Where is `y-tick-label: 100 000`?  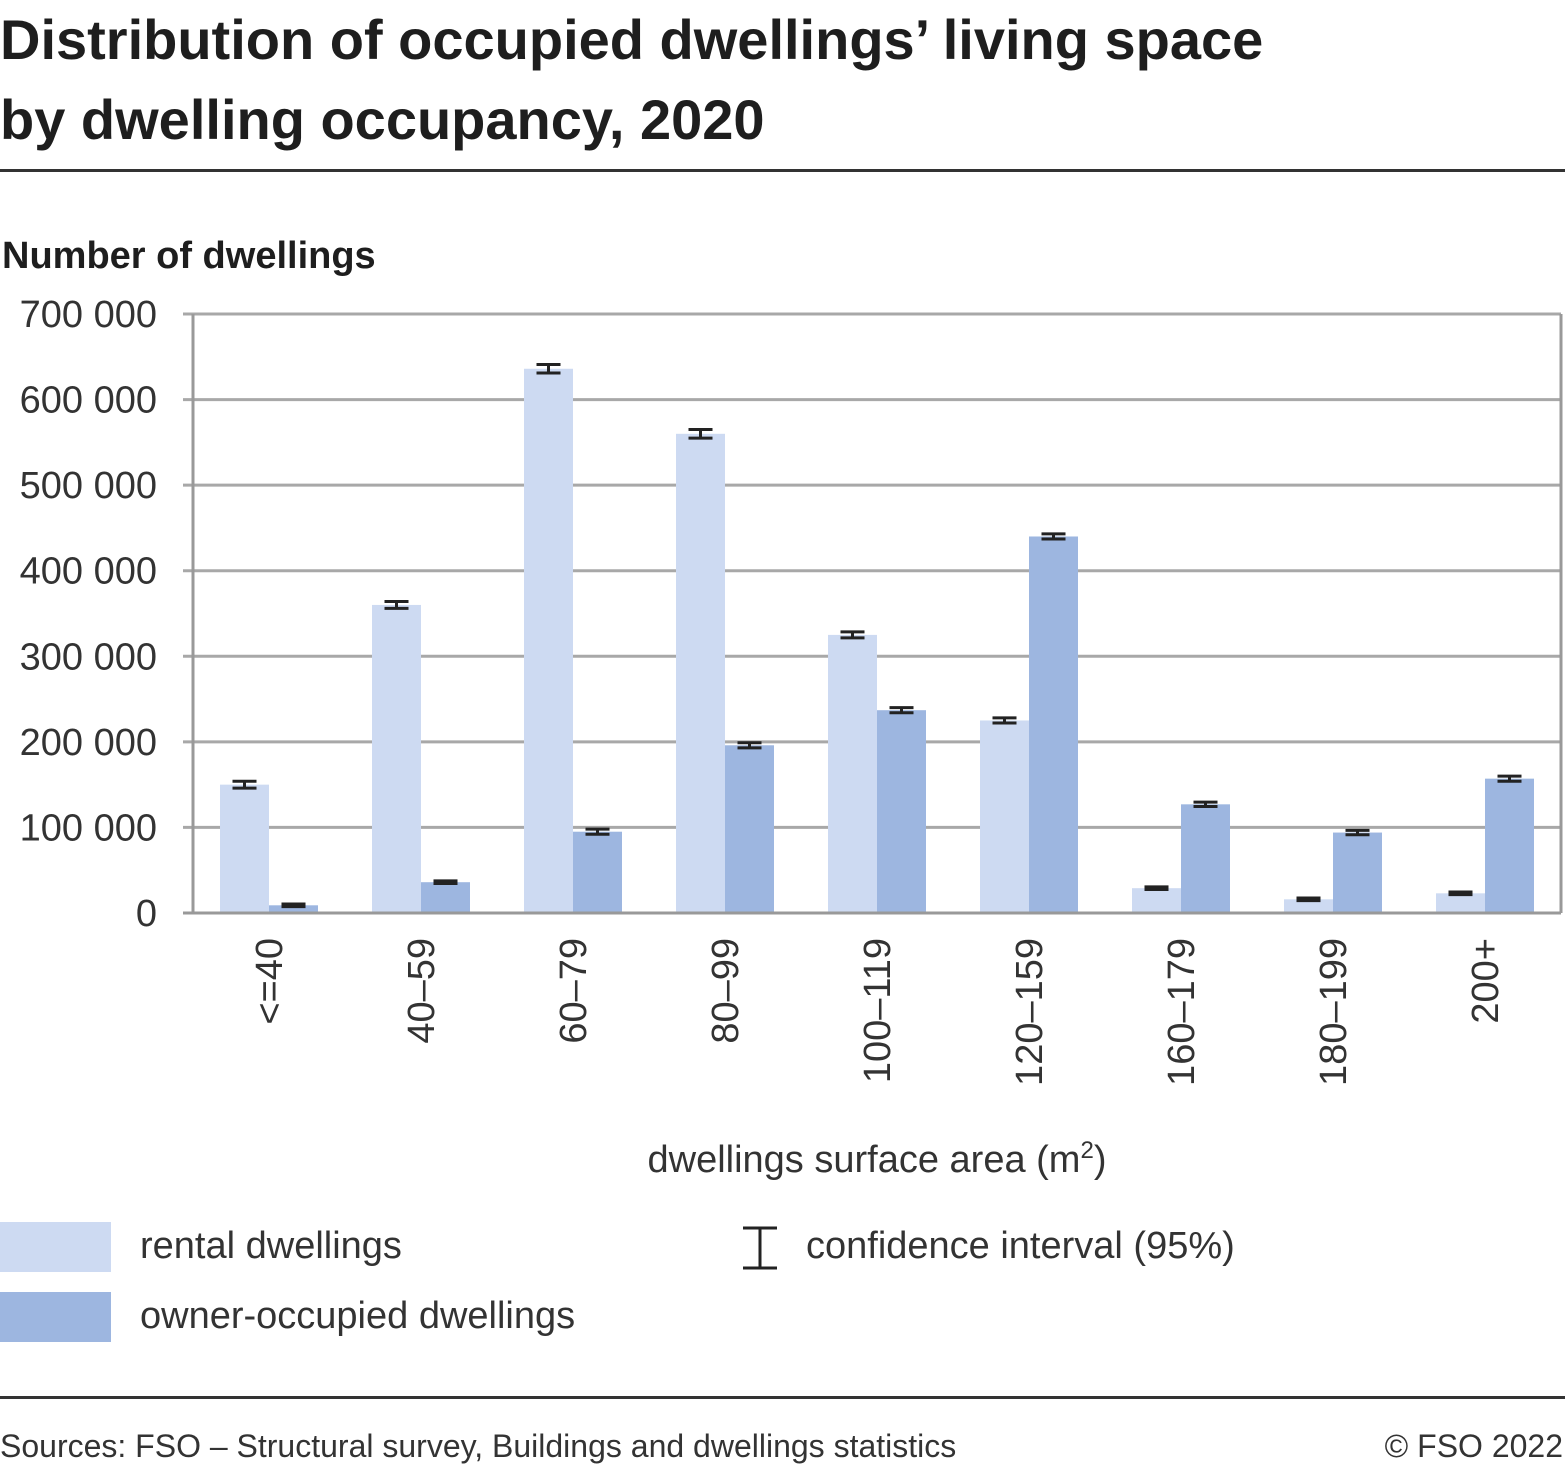
y-tick-label: 100 000 is located at coordinates (88, 828).